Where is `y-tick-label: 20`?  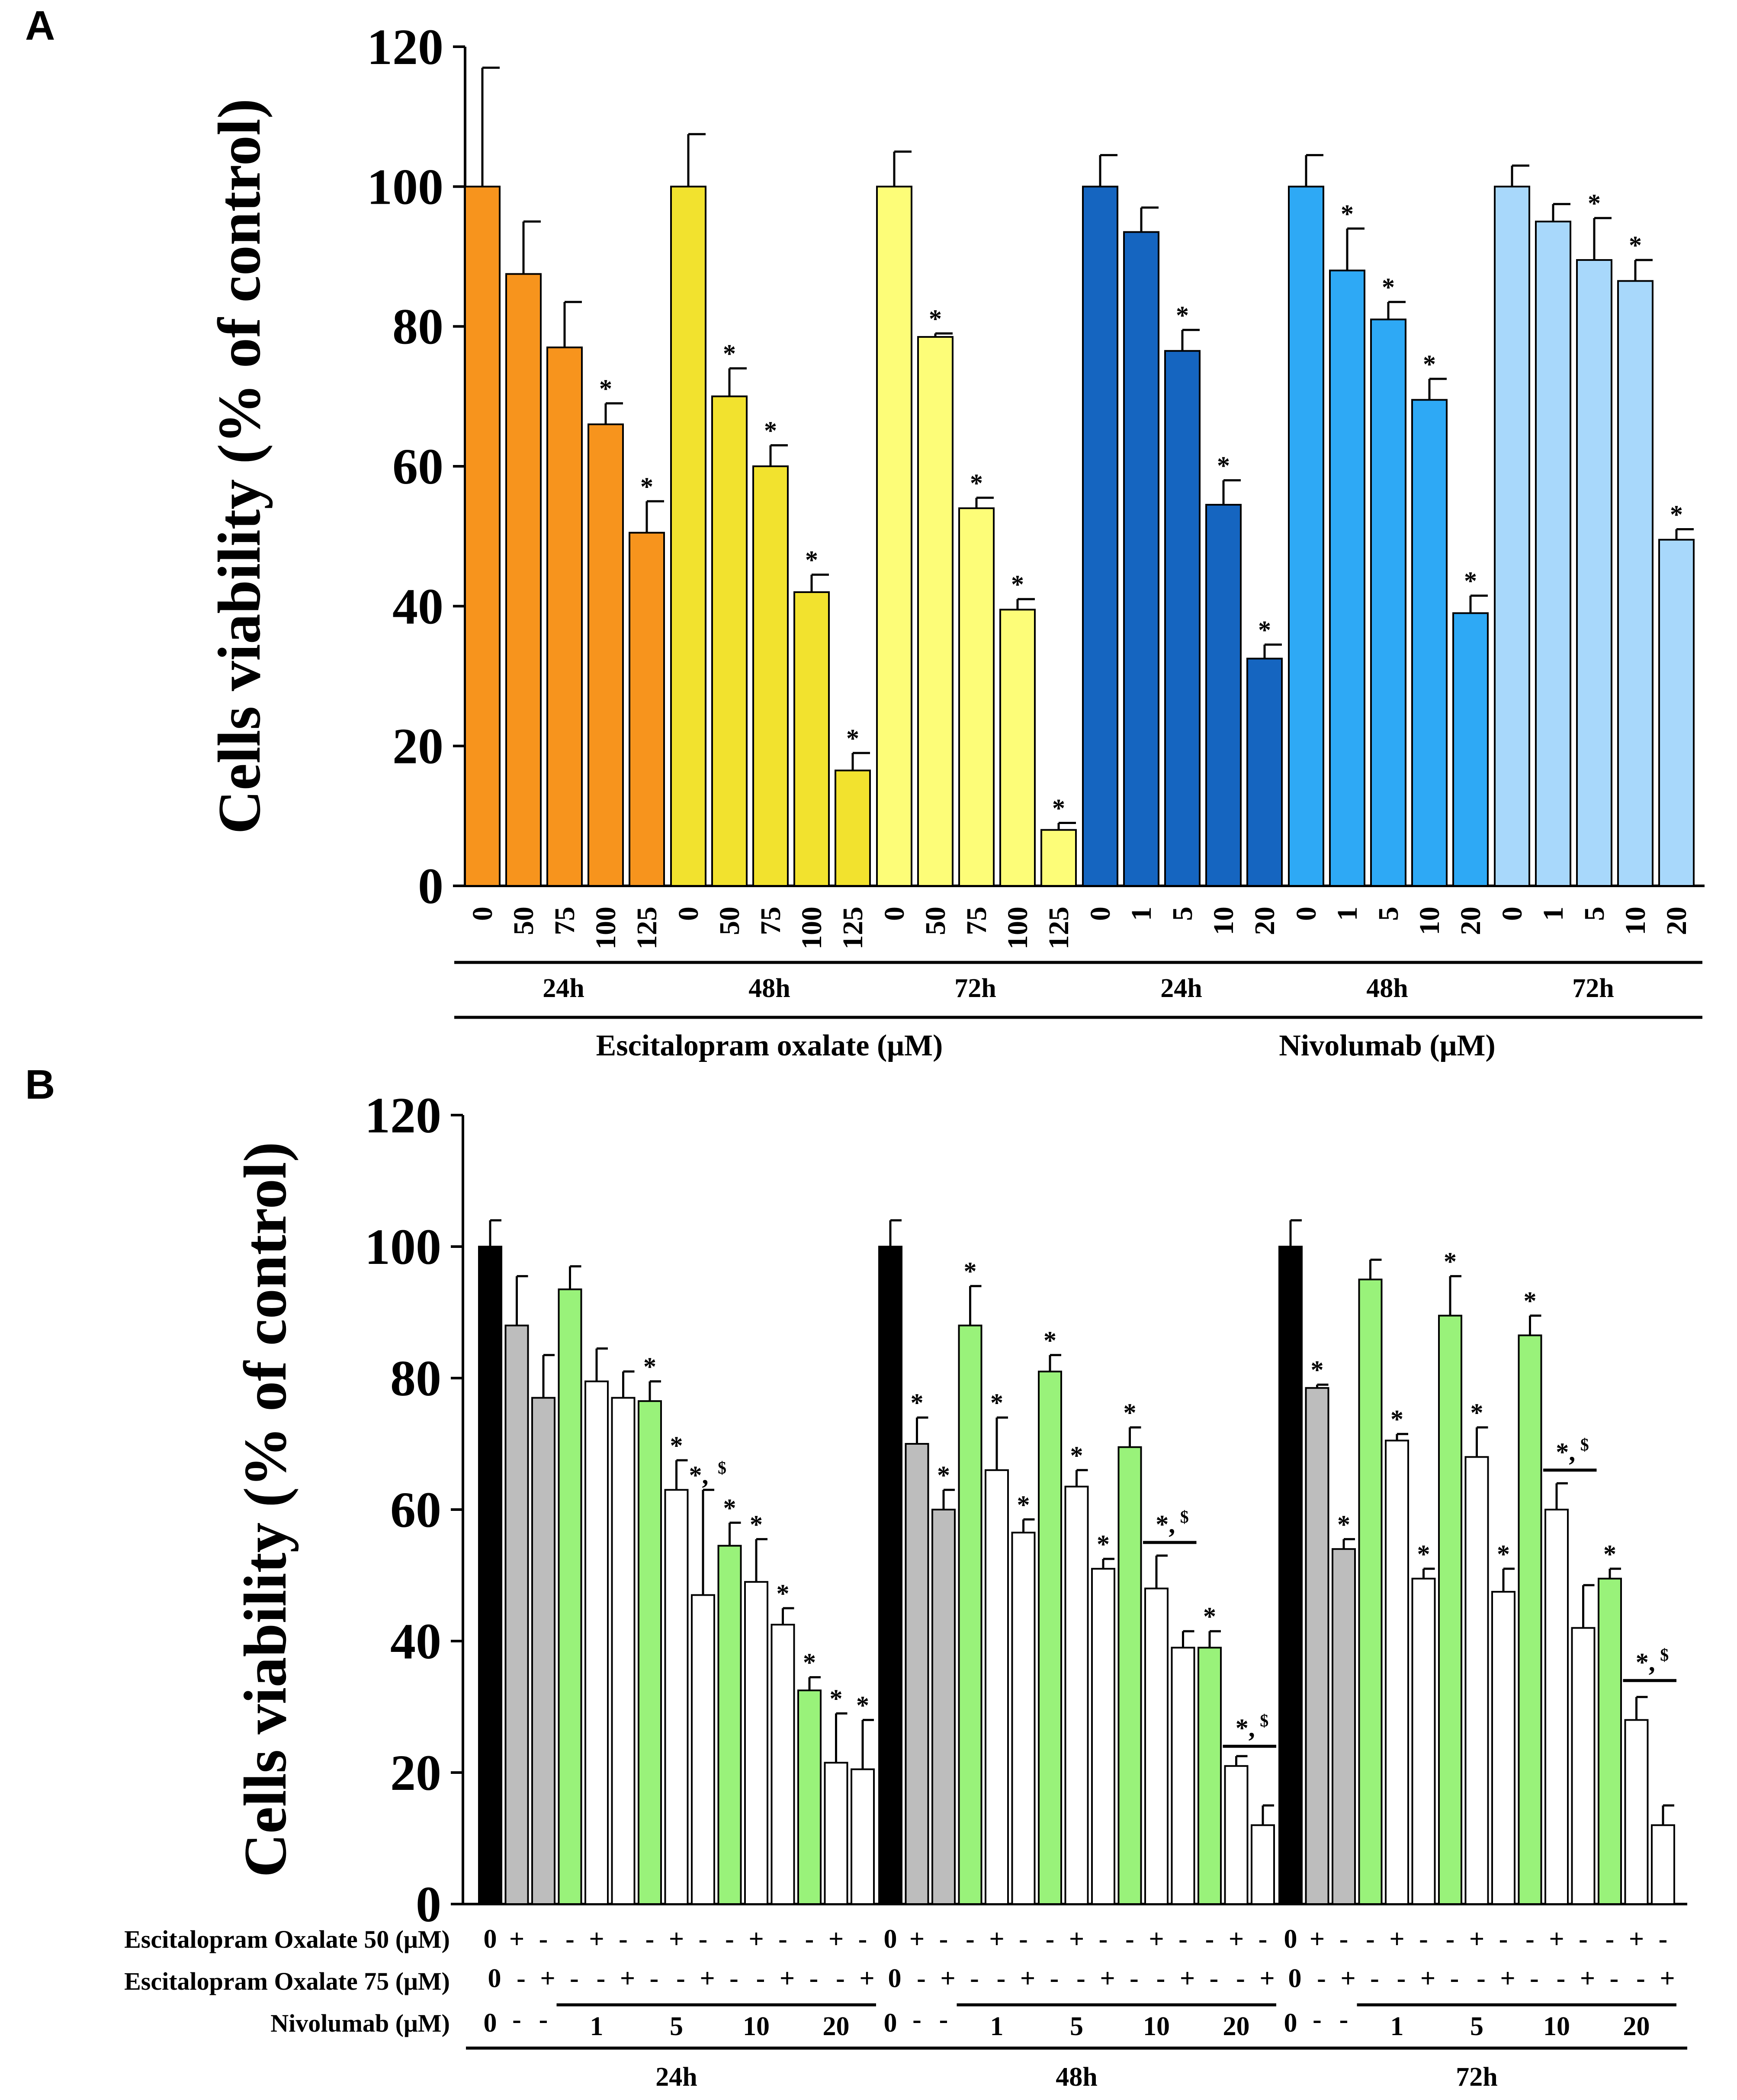
y-tick-label: 20 is located at coordinates (416, 1772).